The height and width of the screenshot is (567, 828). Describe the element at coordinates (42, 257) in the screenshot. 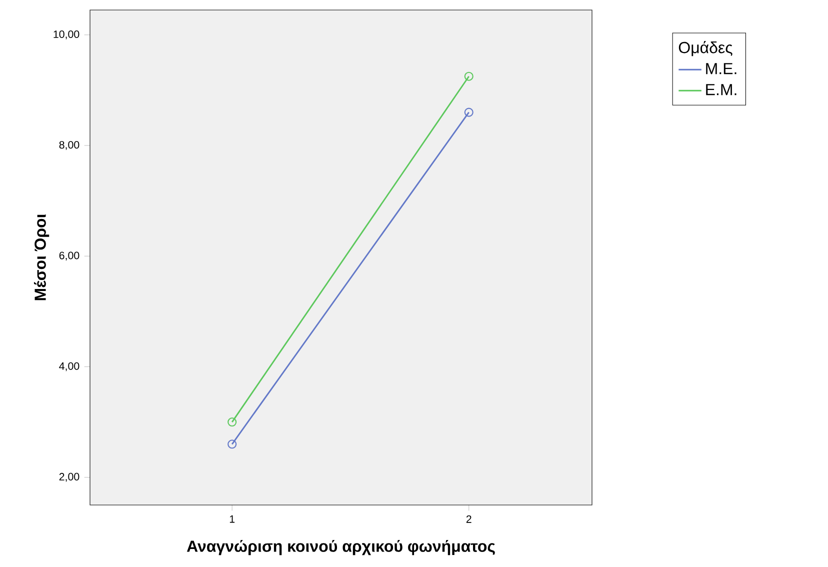

I see `y-axis-title: Μέσοι Όροι` at that location.